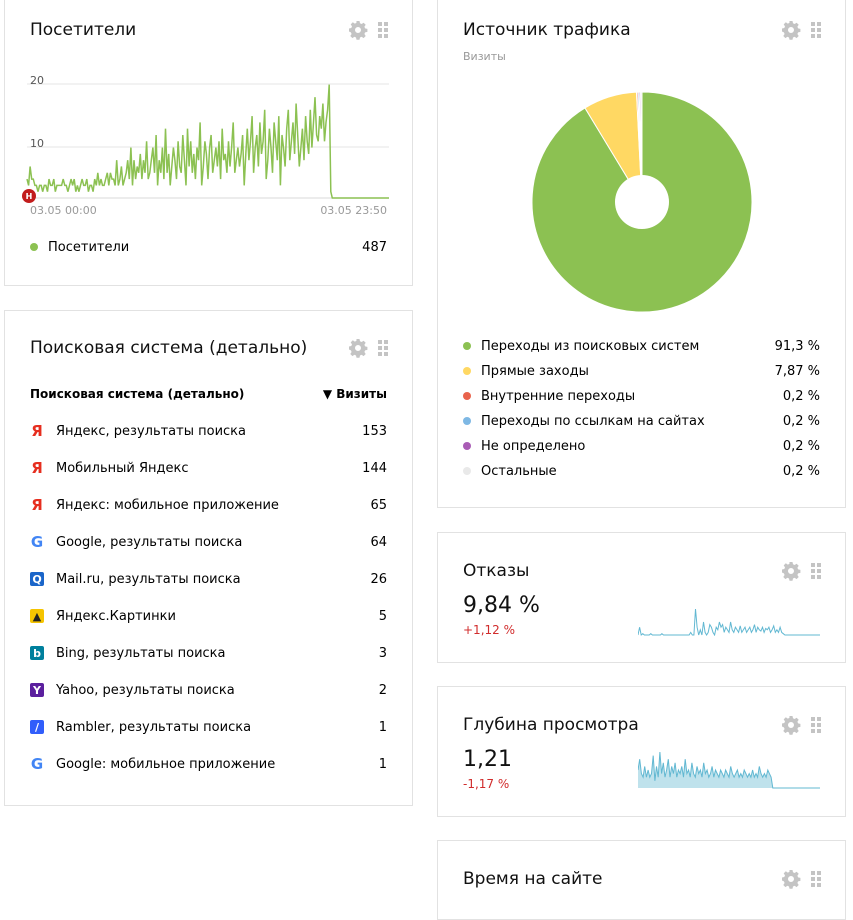 The image size is (853, 920). I want to click on row-value: 3, so click(382, 653).